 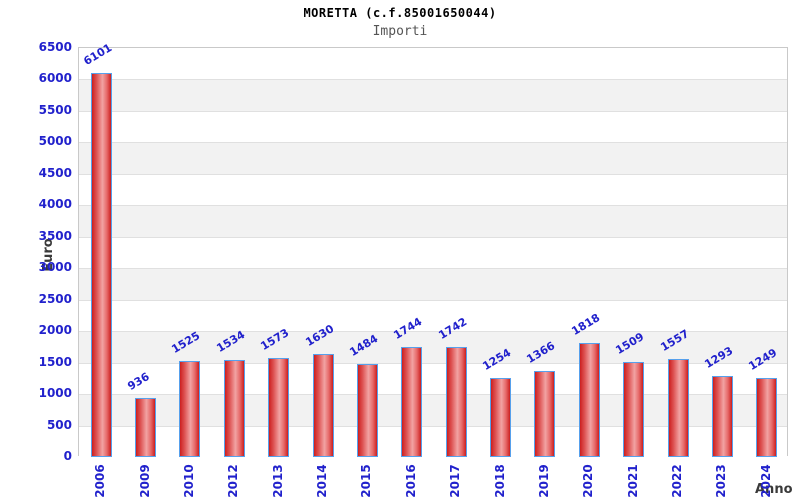 I want to click on y-tick-label: 500, so click(x=59, y=424).